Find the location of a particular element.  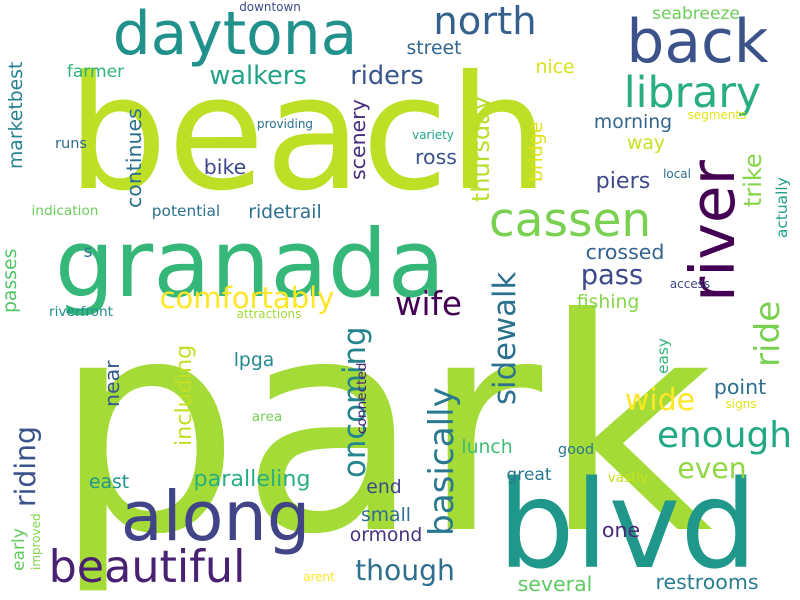

word-piers: piers is located at coordinates (623, 180).